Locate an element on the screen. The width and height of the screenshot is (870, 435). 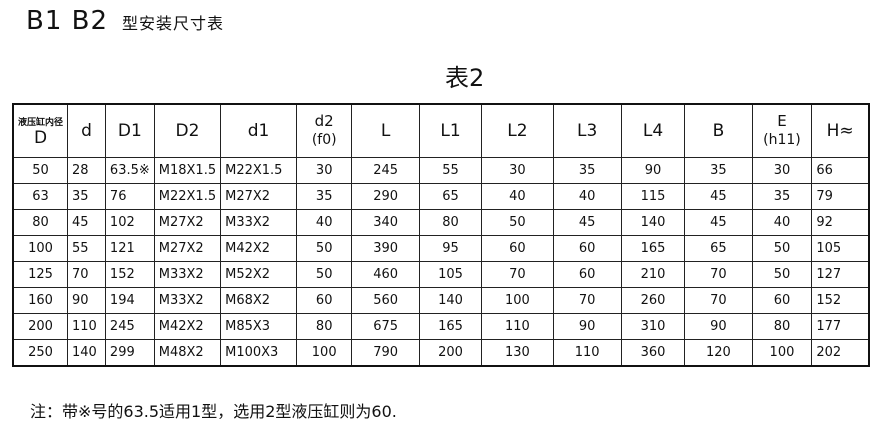
column-header-label: L4 is located at coordinates (653, 131).